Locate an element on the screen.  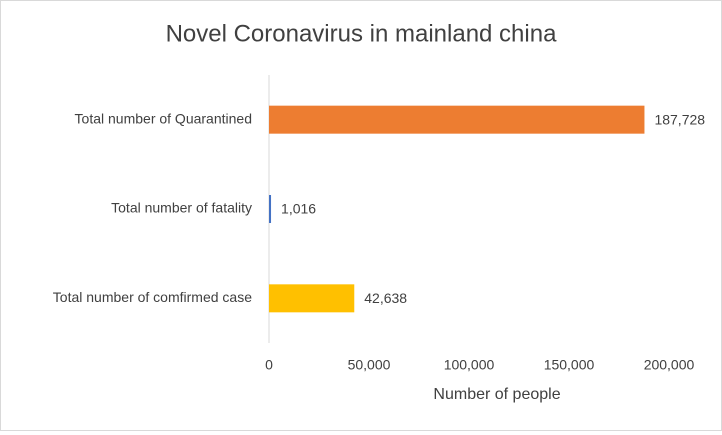
value-label: 42,638 is located at coordinates (385, 298).